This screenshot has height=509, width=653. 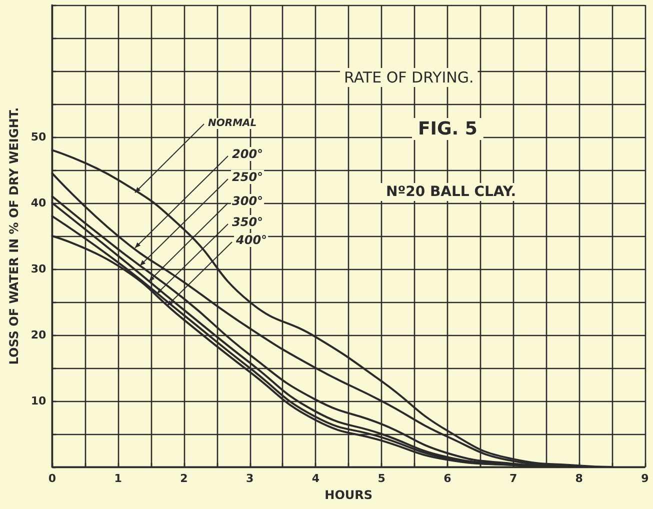 I want to click on text: 350°, so click(x=248, y=222).